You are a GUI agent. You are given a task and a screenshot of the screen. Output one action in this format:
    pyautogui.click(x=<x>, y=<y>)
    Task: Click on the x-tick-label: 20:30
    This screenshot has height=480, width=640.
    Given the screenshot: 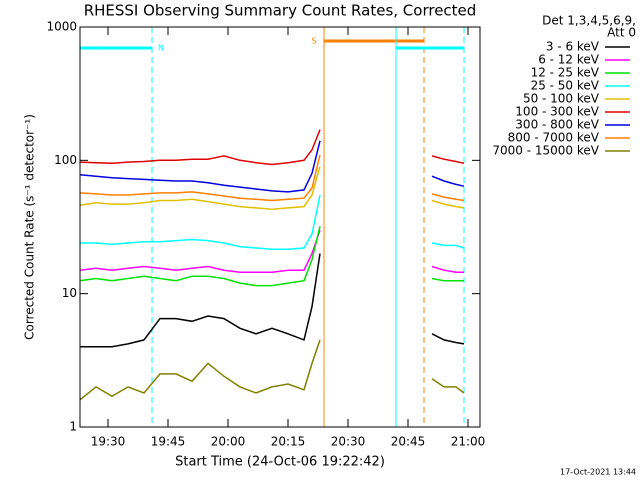 What is the action you would take?
    pyautogui.click(x=348, y=442)
    